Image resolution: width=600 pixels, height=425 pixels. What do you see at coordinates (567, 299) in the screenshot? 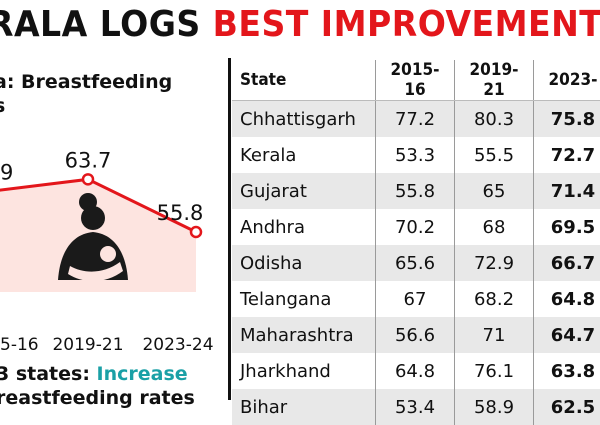
I see `value-2023-24: 64.8` at bounding box center [567, 299].